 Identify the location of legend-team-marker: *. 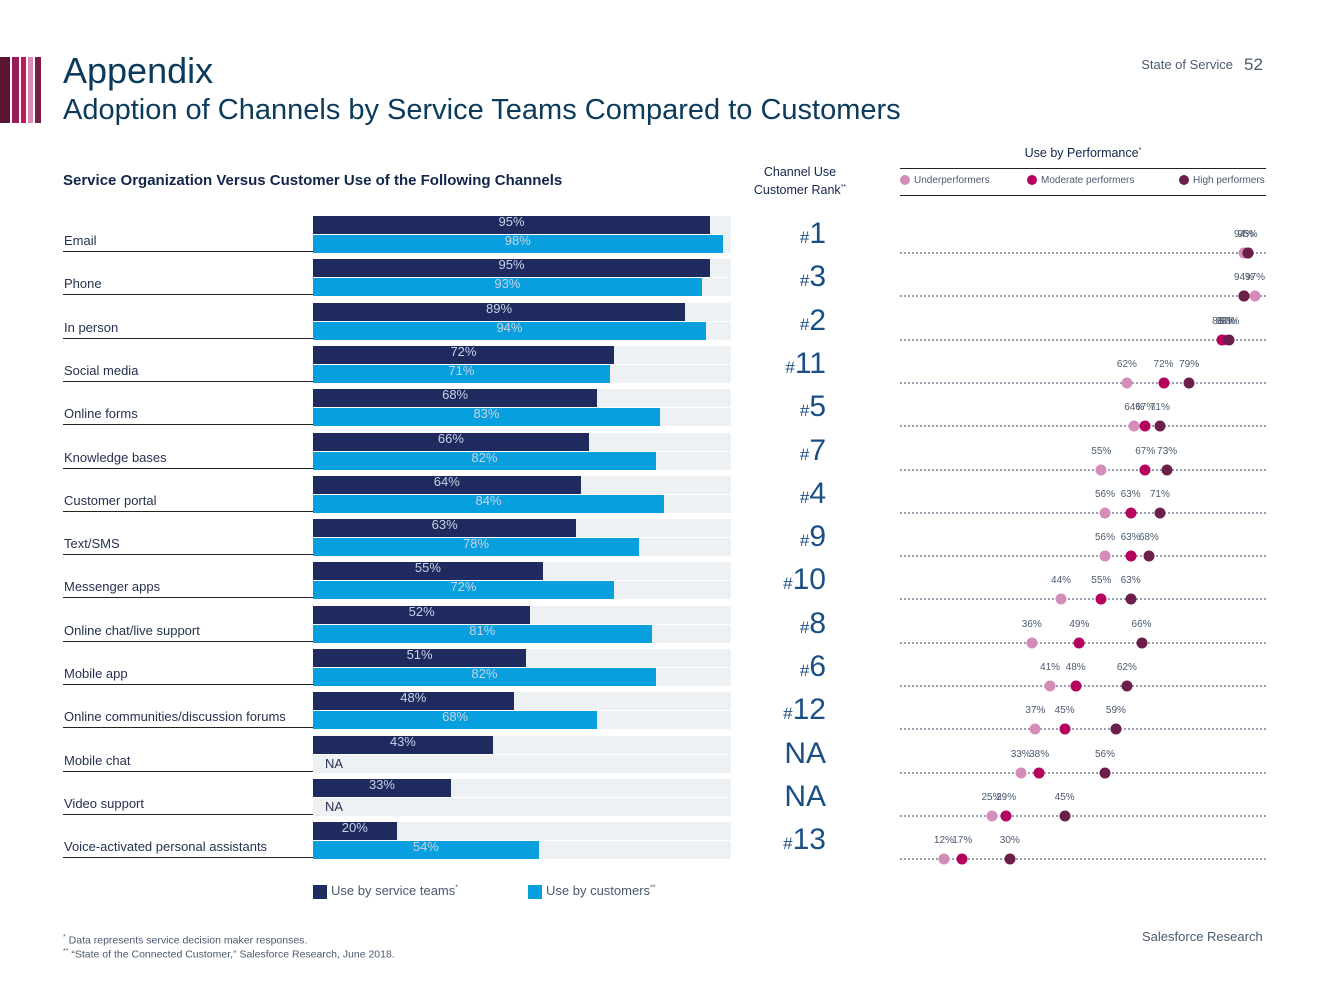
(456, 888).